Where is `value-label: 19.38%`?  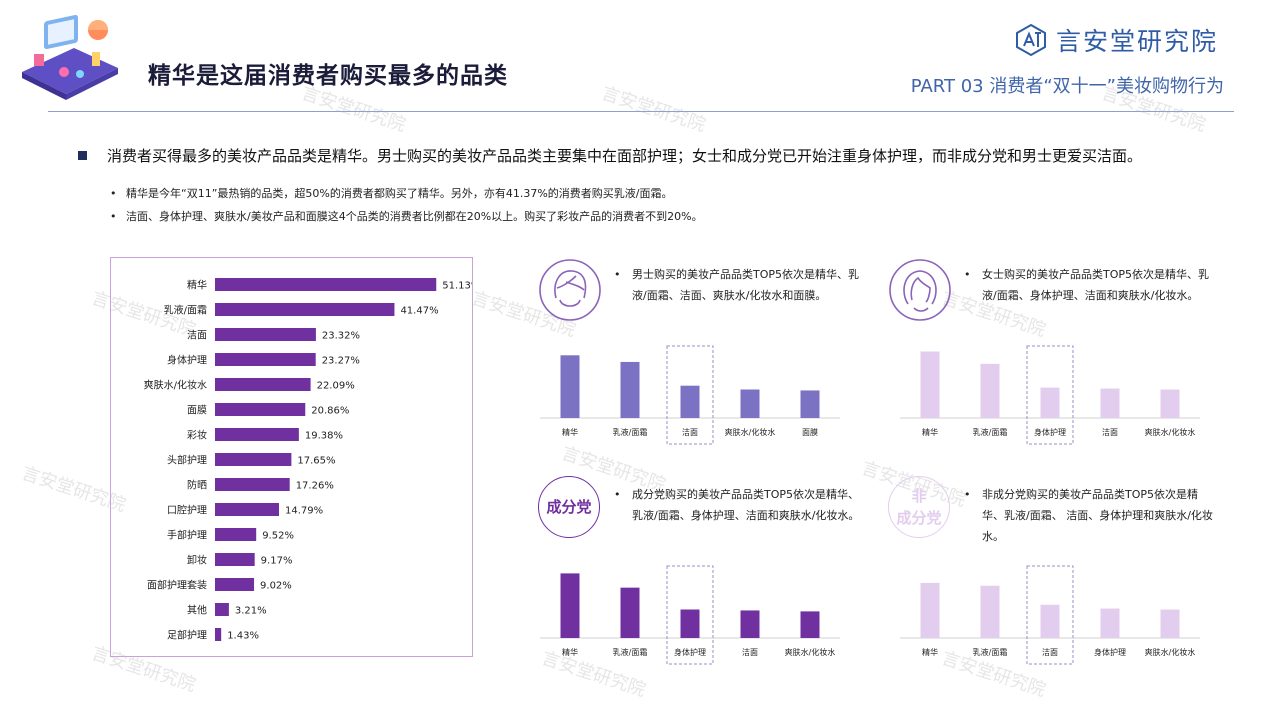 value-label: 19.38% is located at coordinates (324, 436).